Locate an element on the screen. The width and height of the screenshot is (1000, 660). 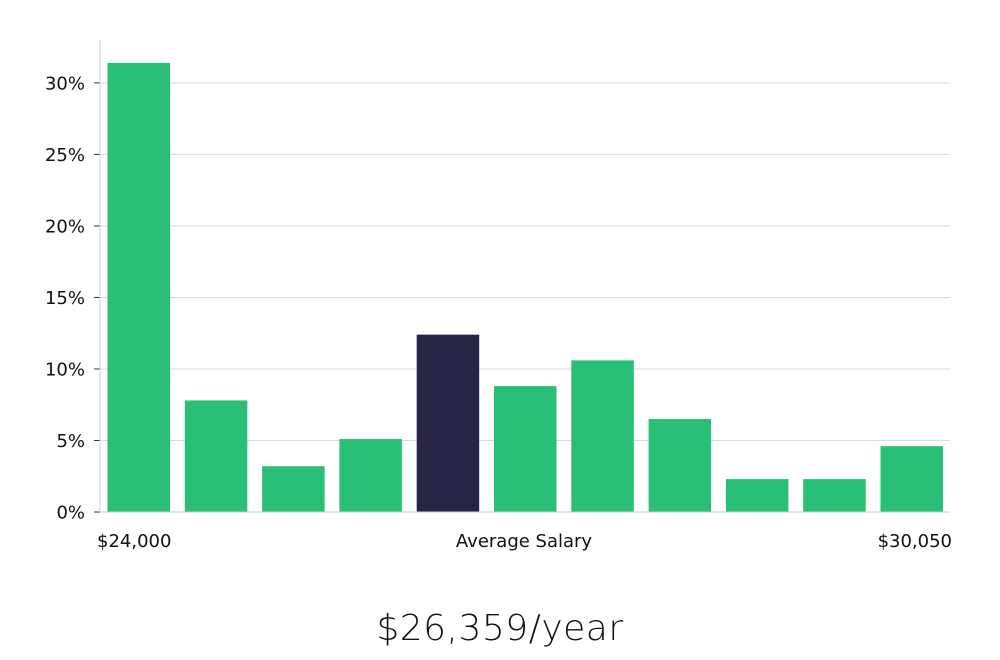
x-label-max: $30,050 is located at coordinates (915, 541).